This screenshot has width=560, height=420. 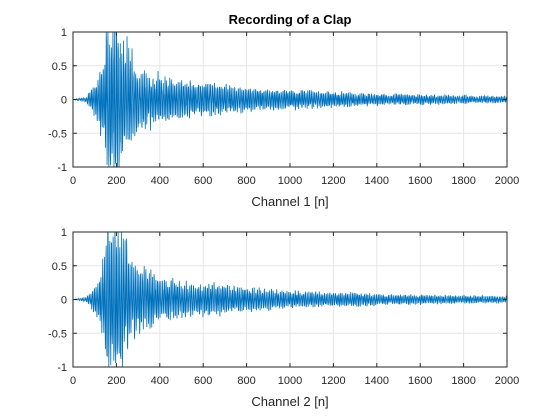 I want to click on x-axis-label-2: Channel 2 [n], so click(x=289, y=401).